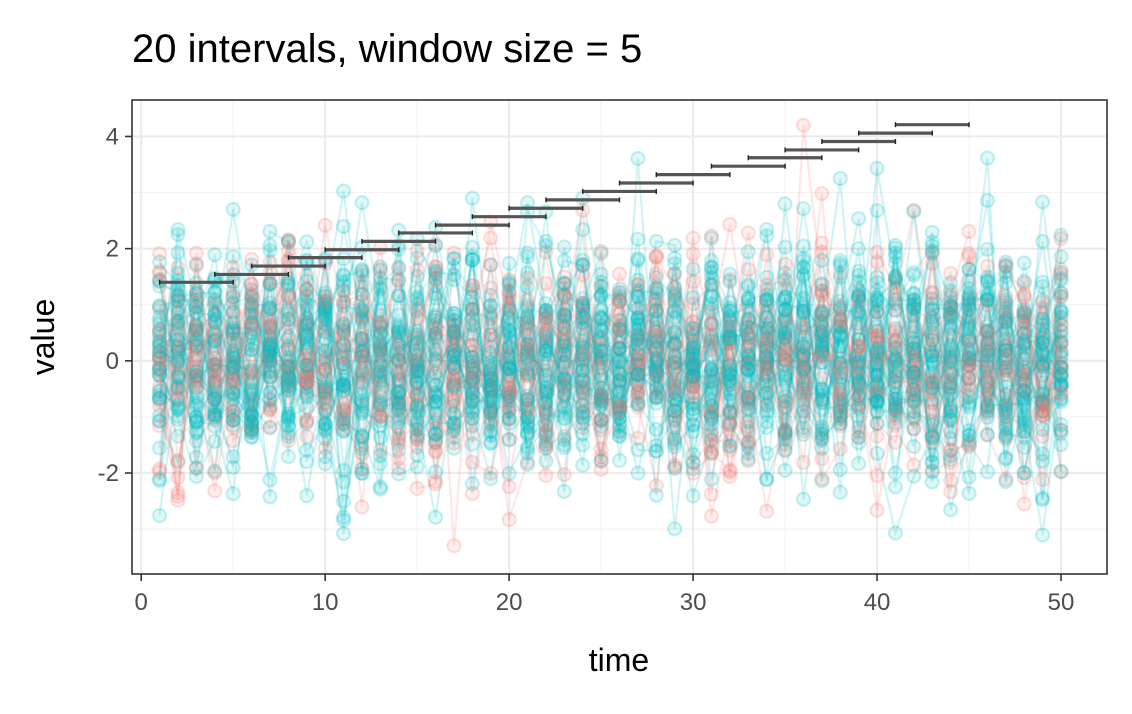  I want to click on y-axis: -2 0 2 4, so click(115, 305).